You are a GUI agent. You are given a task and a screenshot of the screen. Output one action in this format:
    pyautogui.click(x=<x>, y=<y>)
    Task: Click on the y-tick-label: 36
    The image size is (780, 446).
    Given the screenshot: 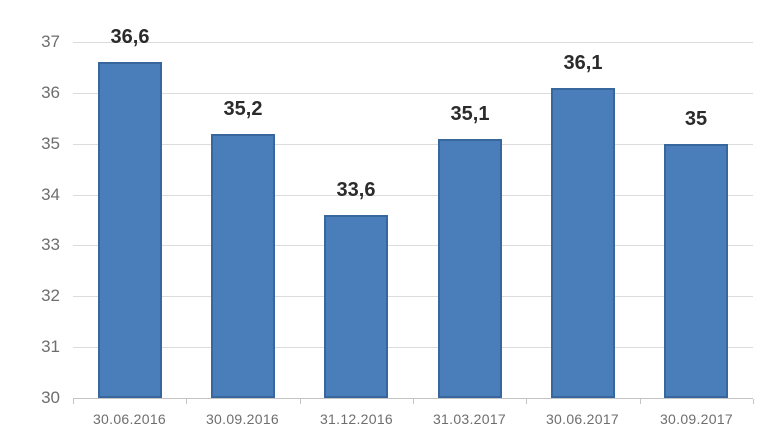 What is the action you would take?
    pyautogui.click(x=50, y=92)
    